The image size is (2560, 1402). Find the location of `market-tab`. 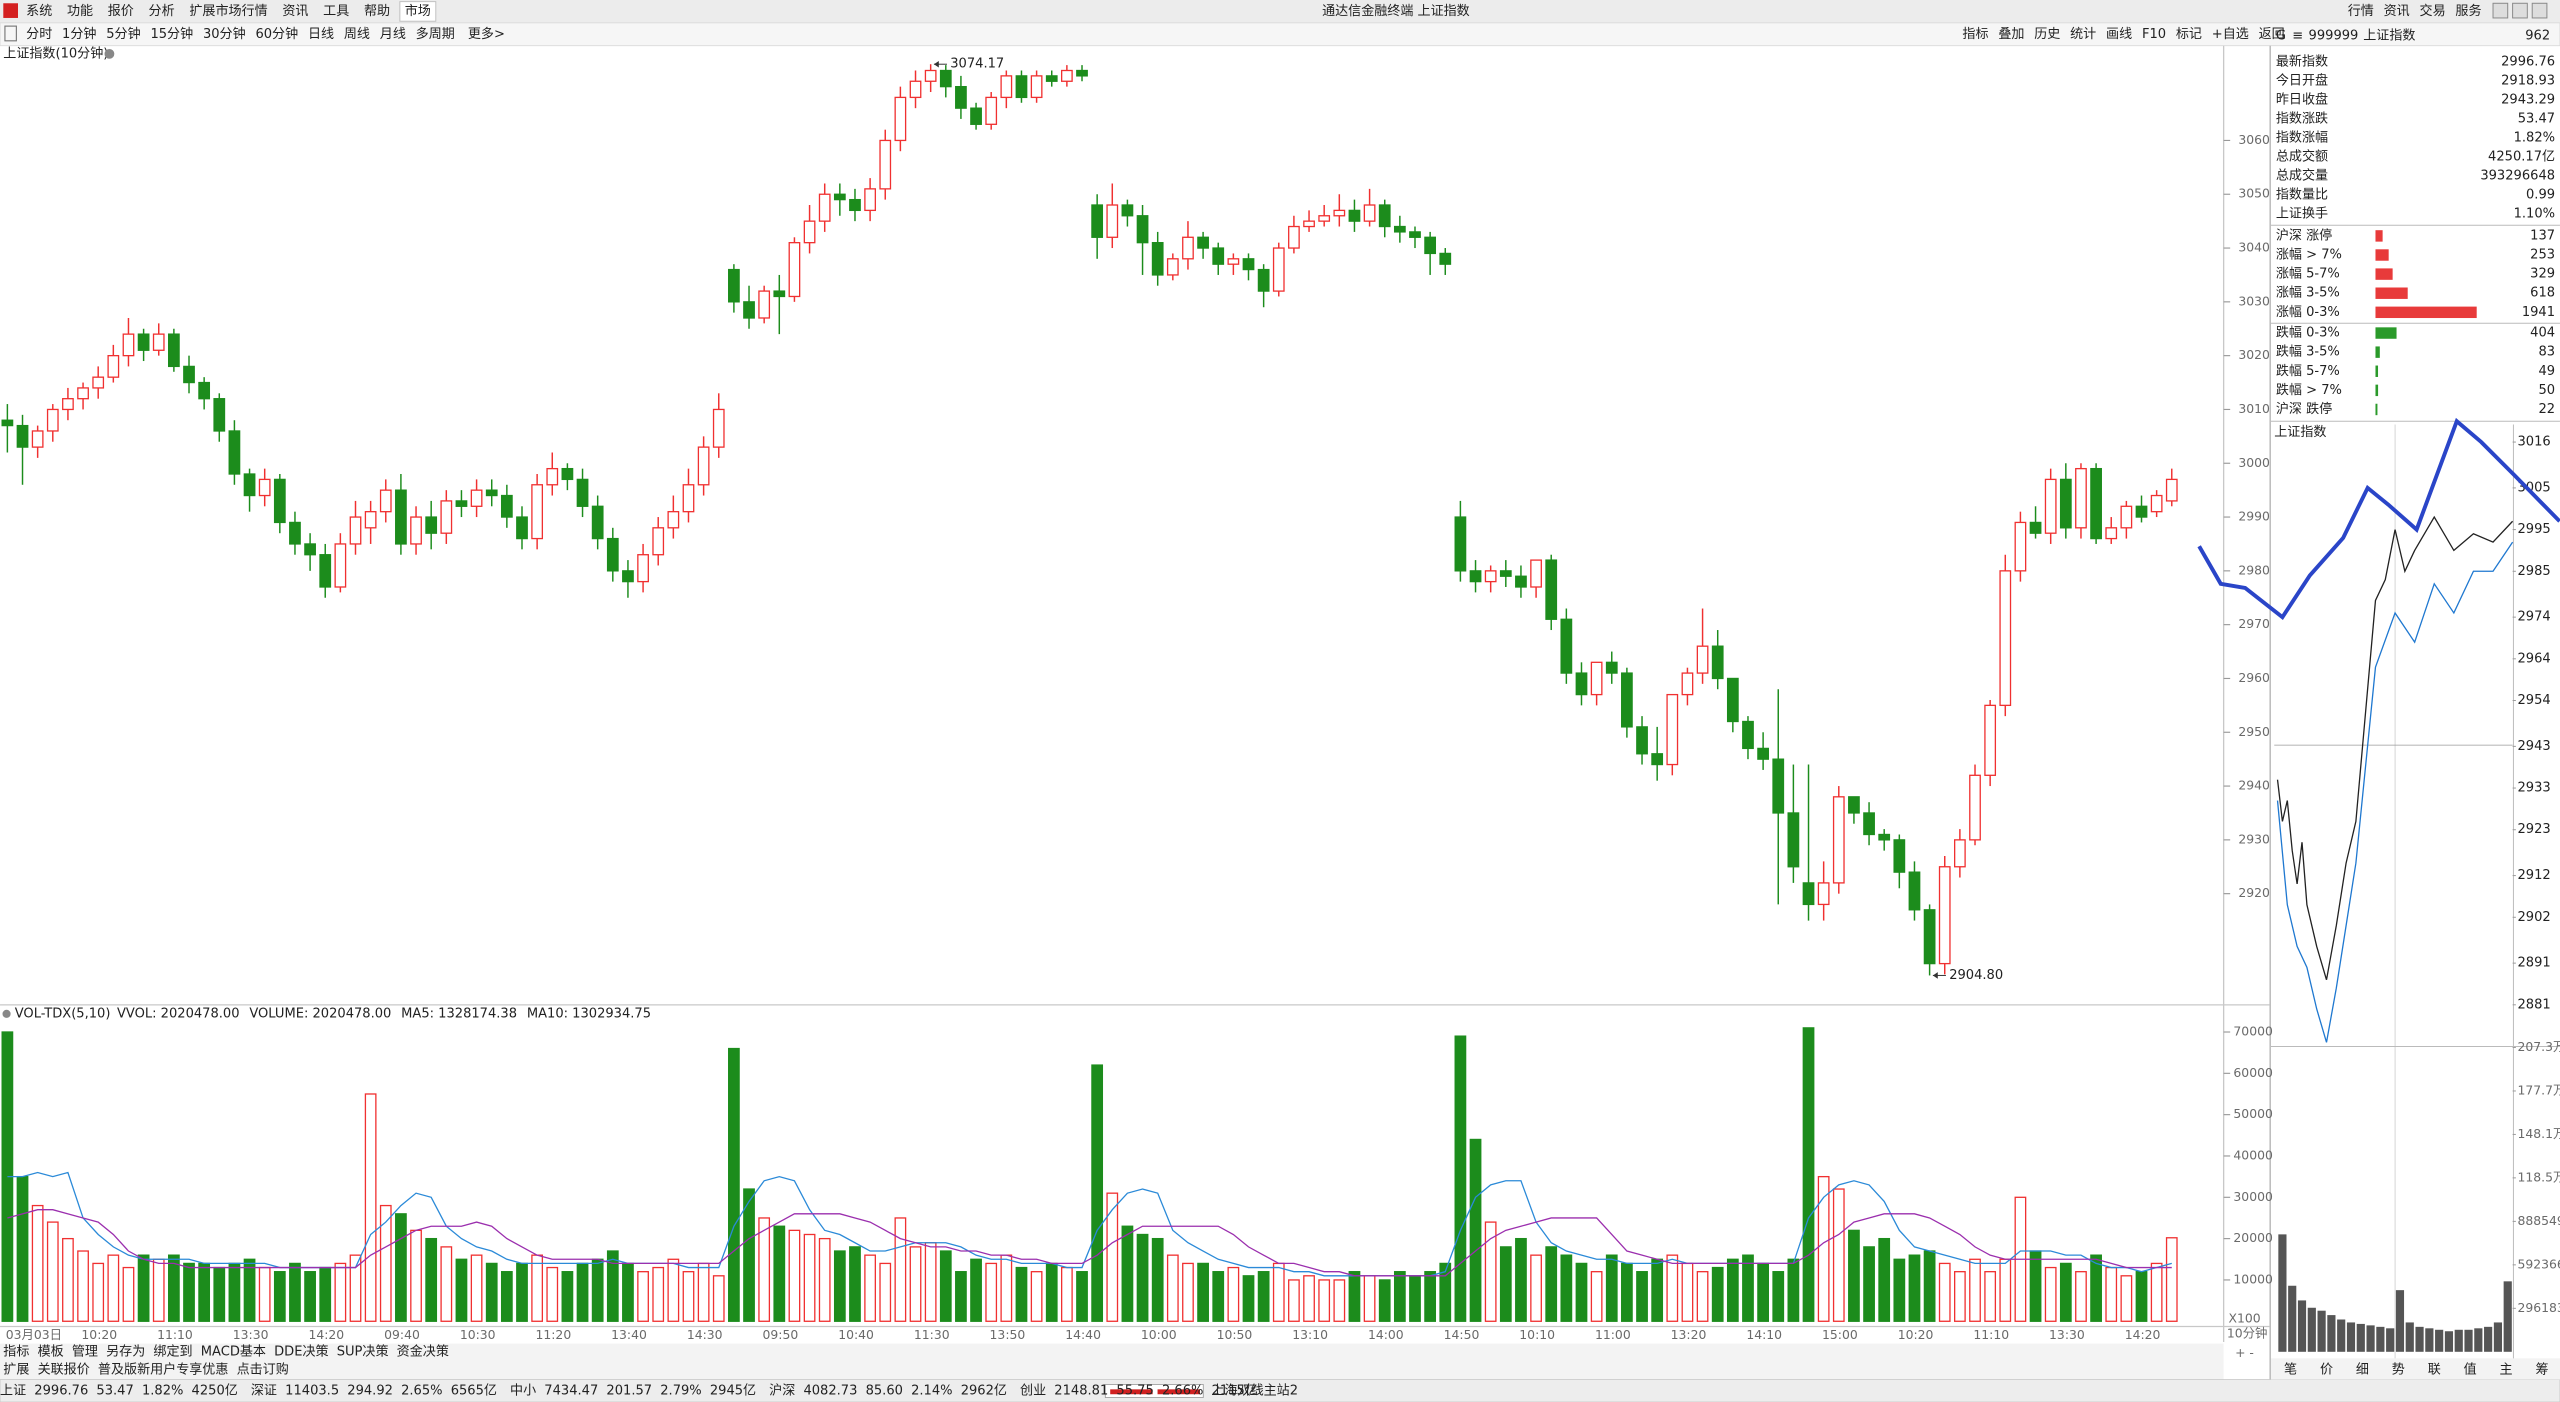

market-tab is located at coordinates (418, 11).